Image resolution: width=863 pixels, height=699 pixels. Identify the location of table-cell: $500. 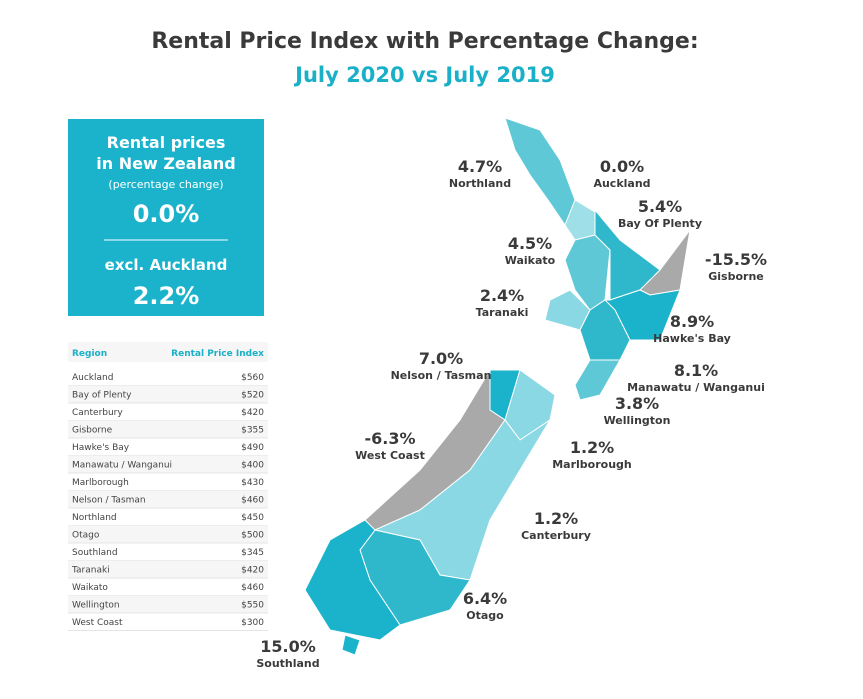
(252, 536).